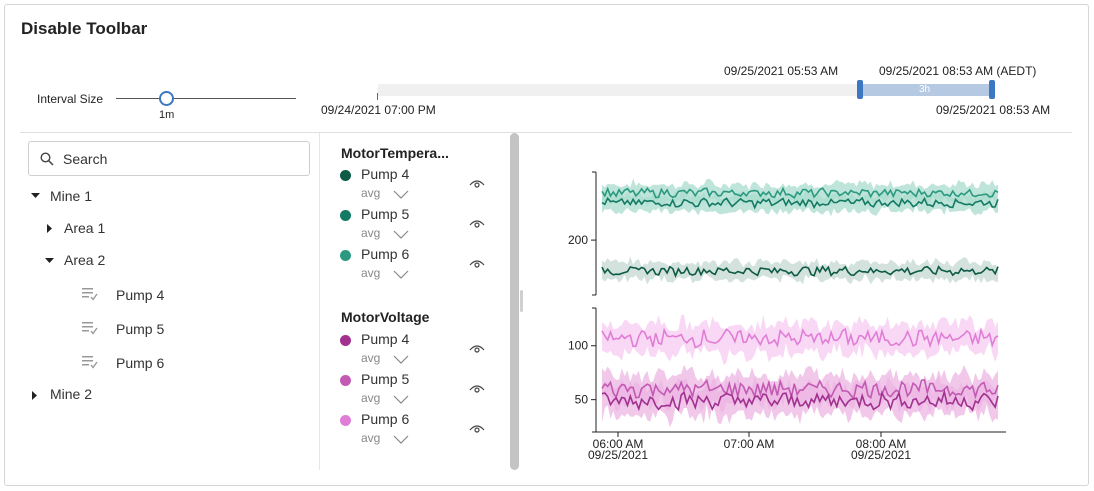 Image resolution: width=1094 pixels, height=491 pixels. I want to click on tree-label: Pump 5, so click(140, 329).